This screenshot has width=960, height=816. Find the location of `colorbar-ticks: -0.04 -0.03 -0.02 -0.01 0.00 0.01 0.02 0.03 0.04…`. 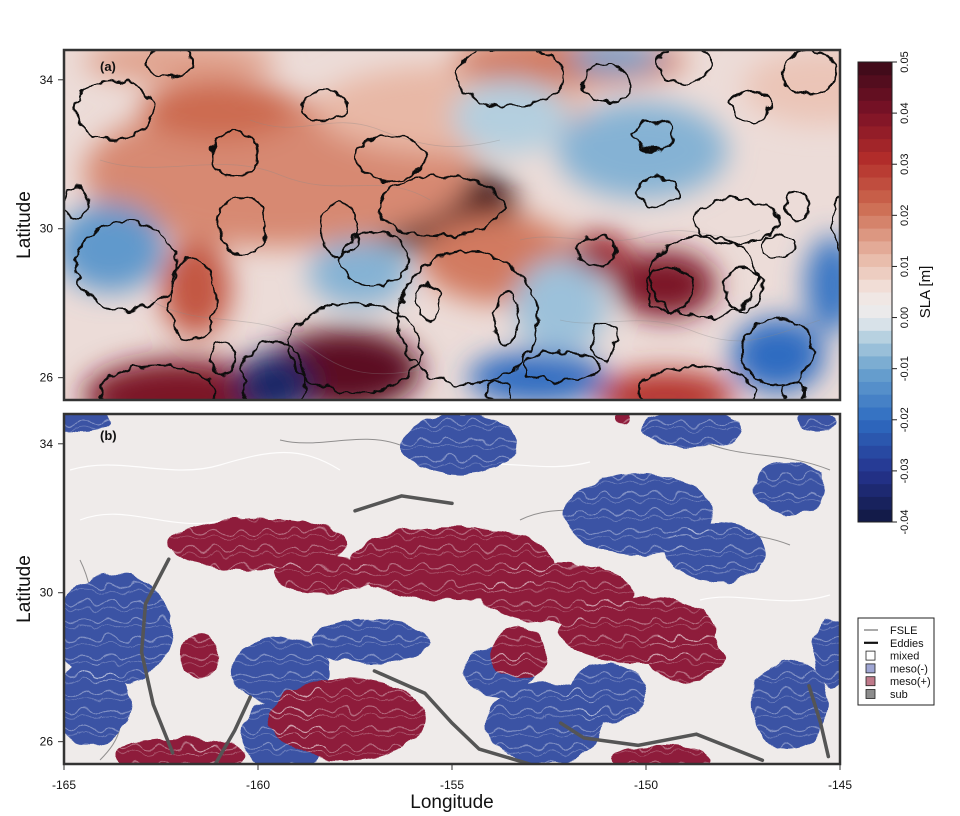

colorbar-ticks: -0.04 -0.03 -0.02 -0.01 0.00 0.01 0.02 0.03 0.04… is located at coordinates (901, 293).